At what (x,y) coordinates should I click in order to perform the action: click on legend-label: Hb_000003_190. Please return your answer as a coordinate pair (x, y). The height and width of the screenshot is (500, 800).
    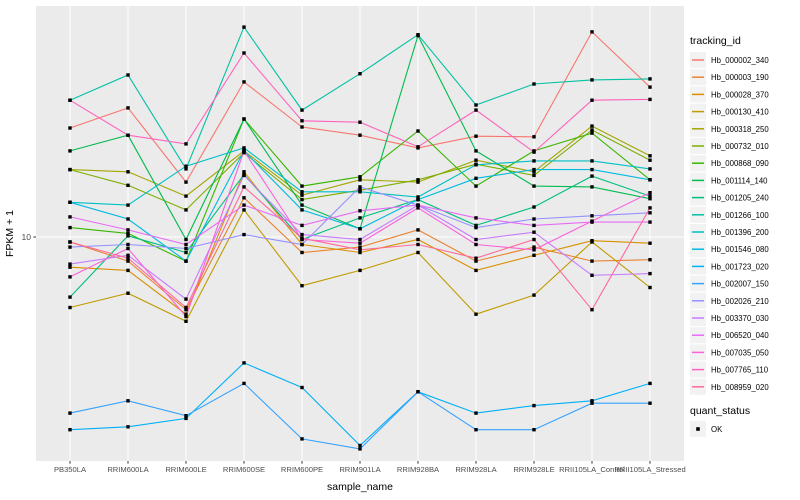
    Looking at the image, I should click on (740, 77).